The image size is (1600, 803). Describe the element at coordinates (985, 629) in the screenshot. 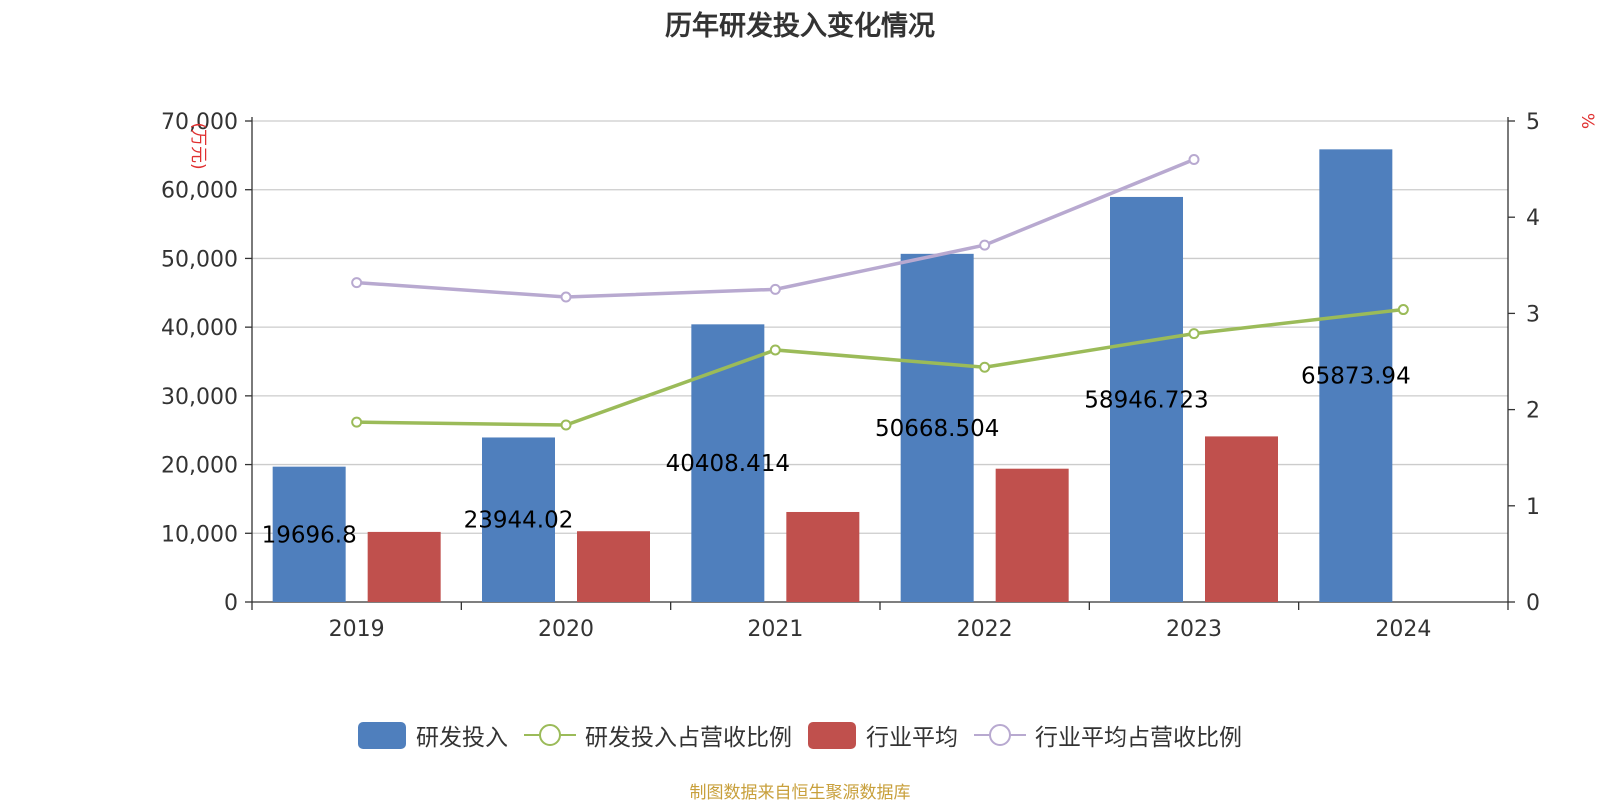

I see `x-tick-label: 2022` at that location.